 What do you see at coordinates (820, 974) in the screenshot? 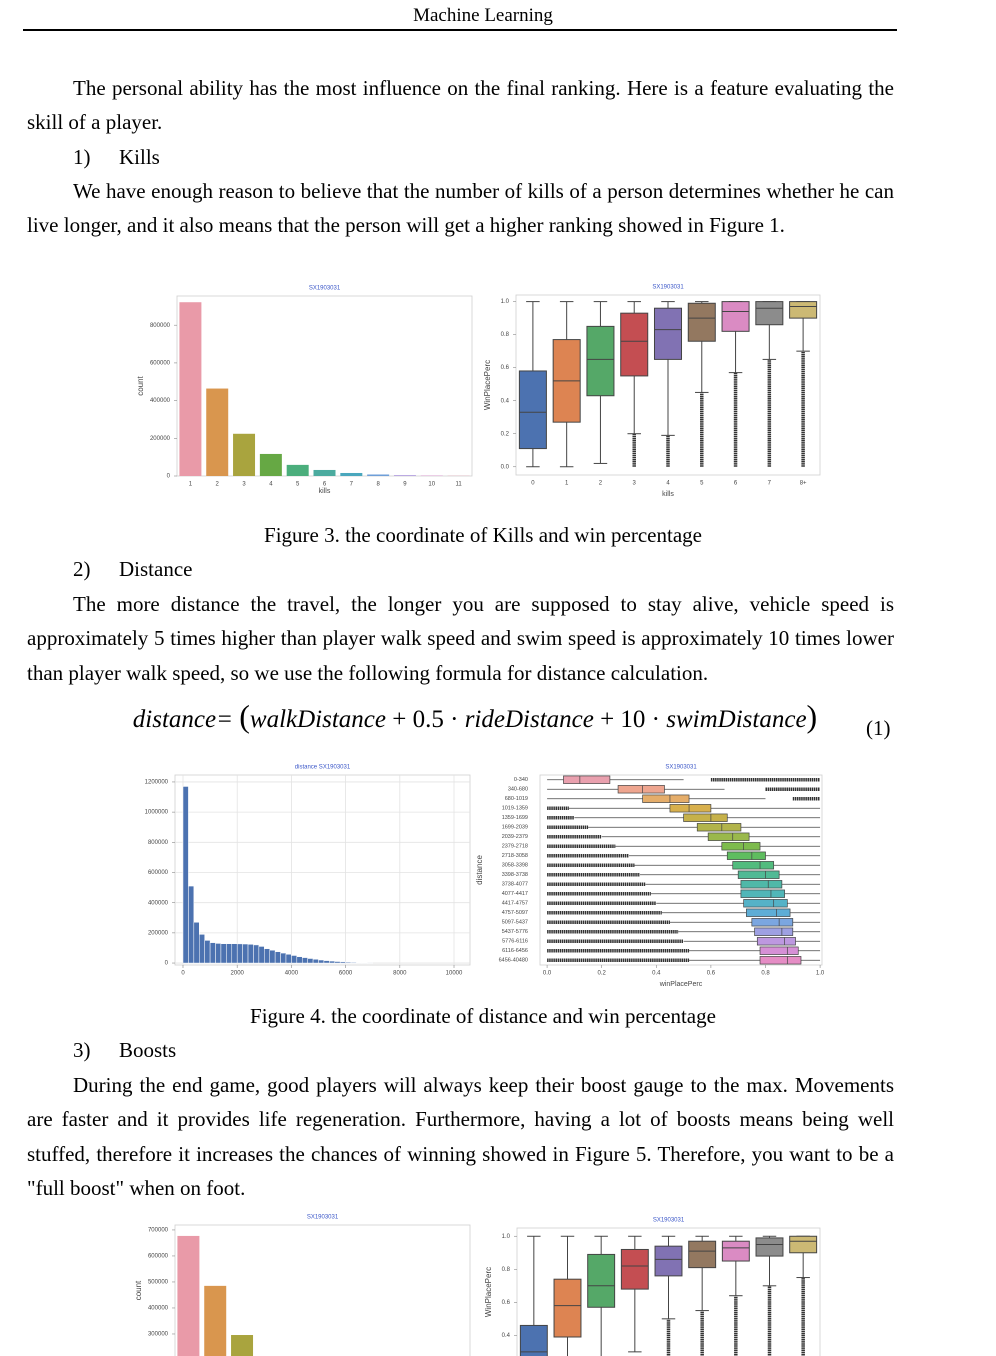
I see `x-tick-label: 1.0` at bounding box center [820, 974].